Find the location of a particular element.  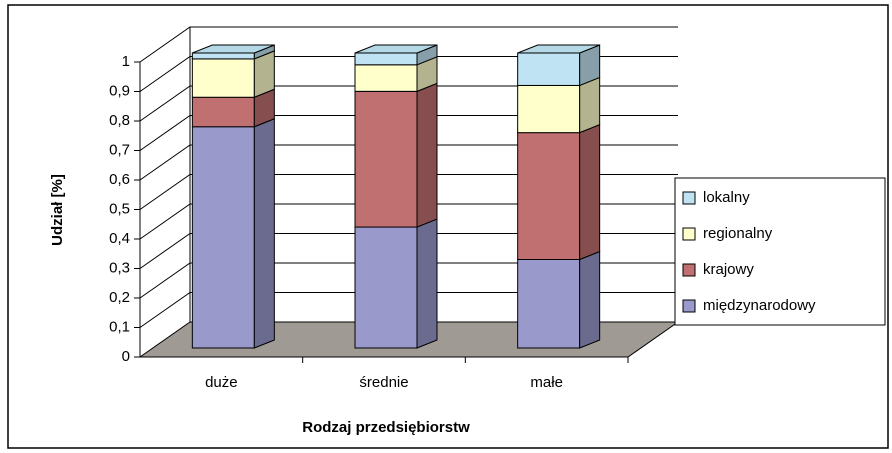

y-axis-title: Udział [%] is located at coordinates (57, 210).